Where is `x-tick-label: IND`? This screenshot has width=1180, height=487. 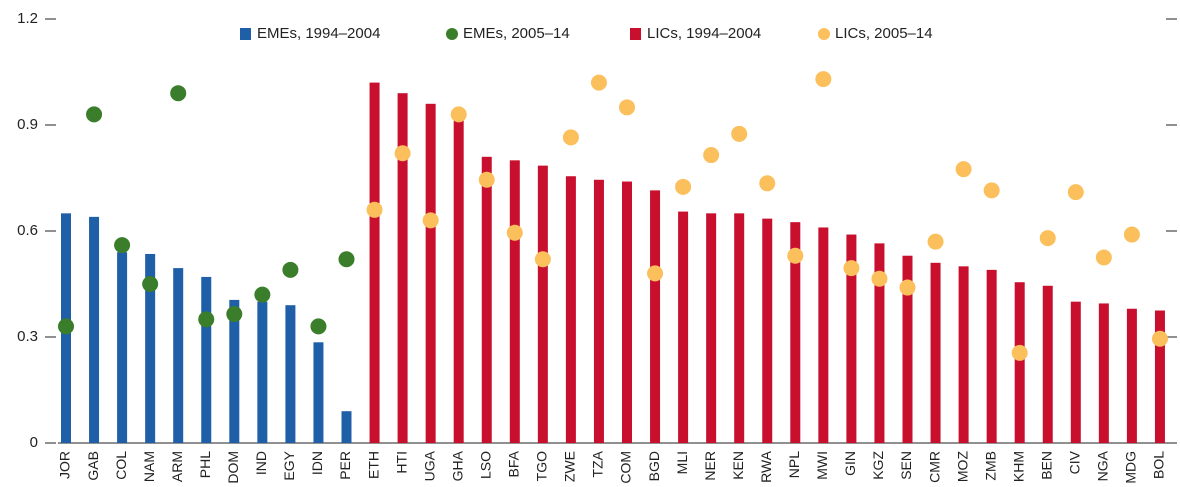 x-tick-label: IND is located at coordinates (261, 463).